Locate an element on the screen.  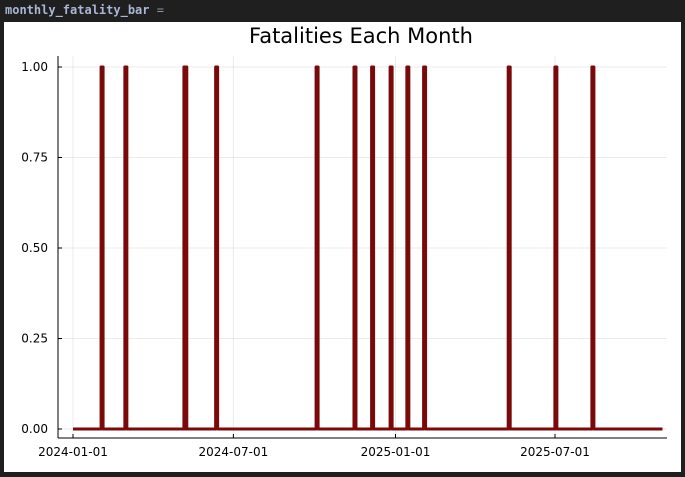
x-tick-label: 2025-07-01 is located at coordinates (555, 452).